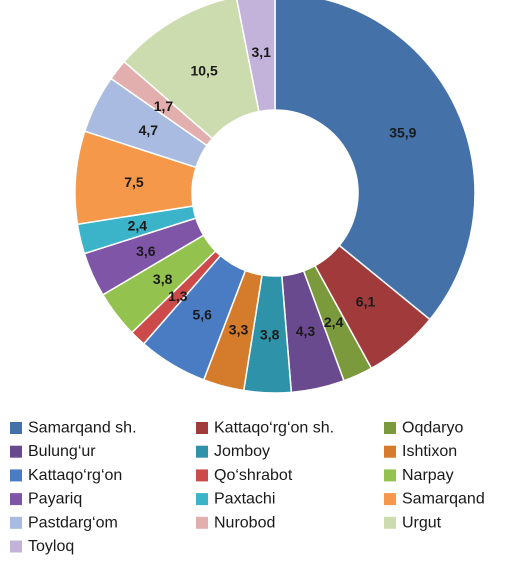 This screenshot has height=570, width=515. What do you see at coordinates (16, 451) in the screenshot?
I see `legend-swatch-bulung-ur` at bounding box center [16, 451].